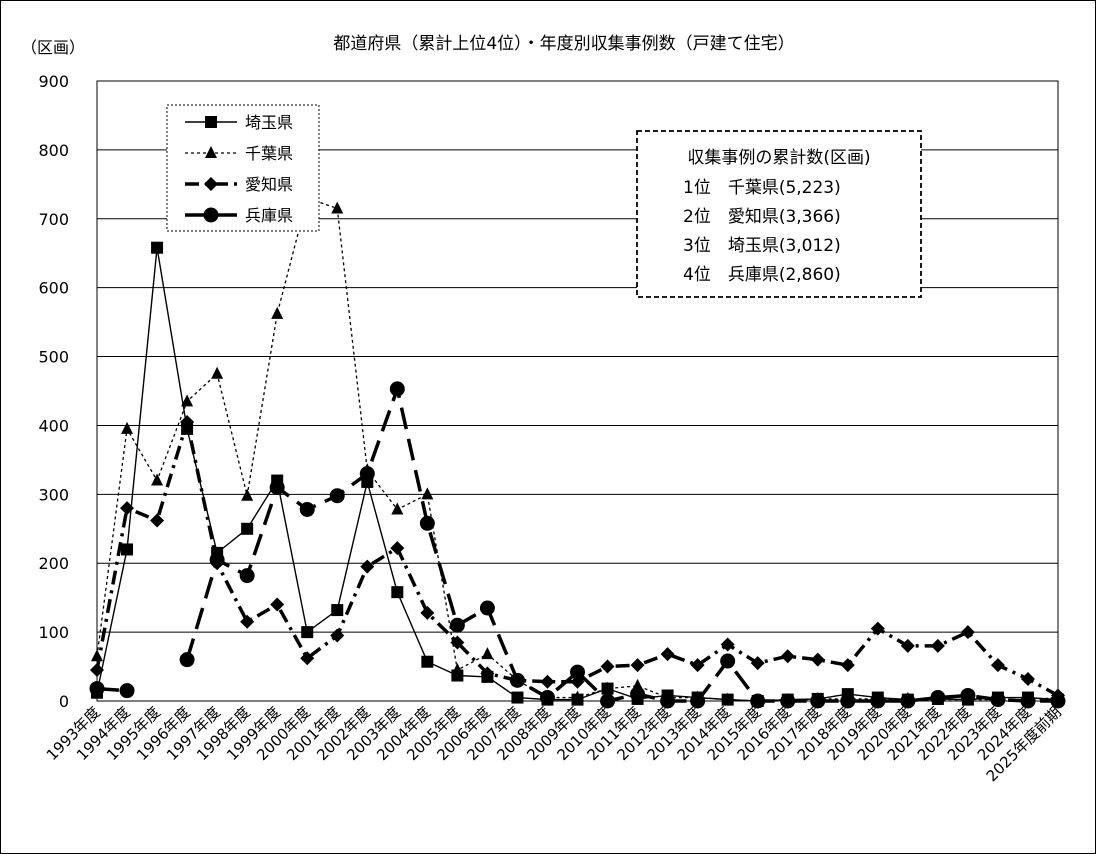  Describe the element at coordinates (53, 357) in the screenshot. I see `y-tick-label: 500` at that location.